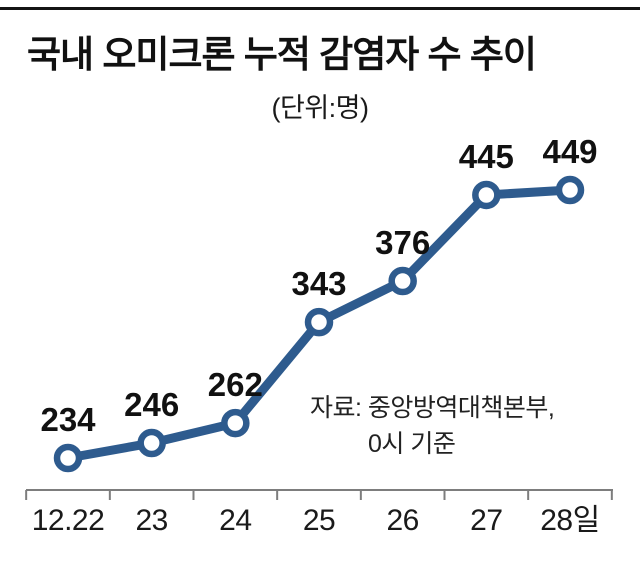 Image resolution: width=640 pixels, height=582 pixels. What do you see at coordinates (402, 242) in the screenshot?
I see `value-label: 376` at bounding box center [402, 242].